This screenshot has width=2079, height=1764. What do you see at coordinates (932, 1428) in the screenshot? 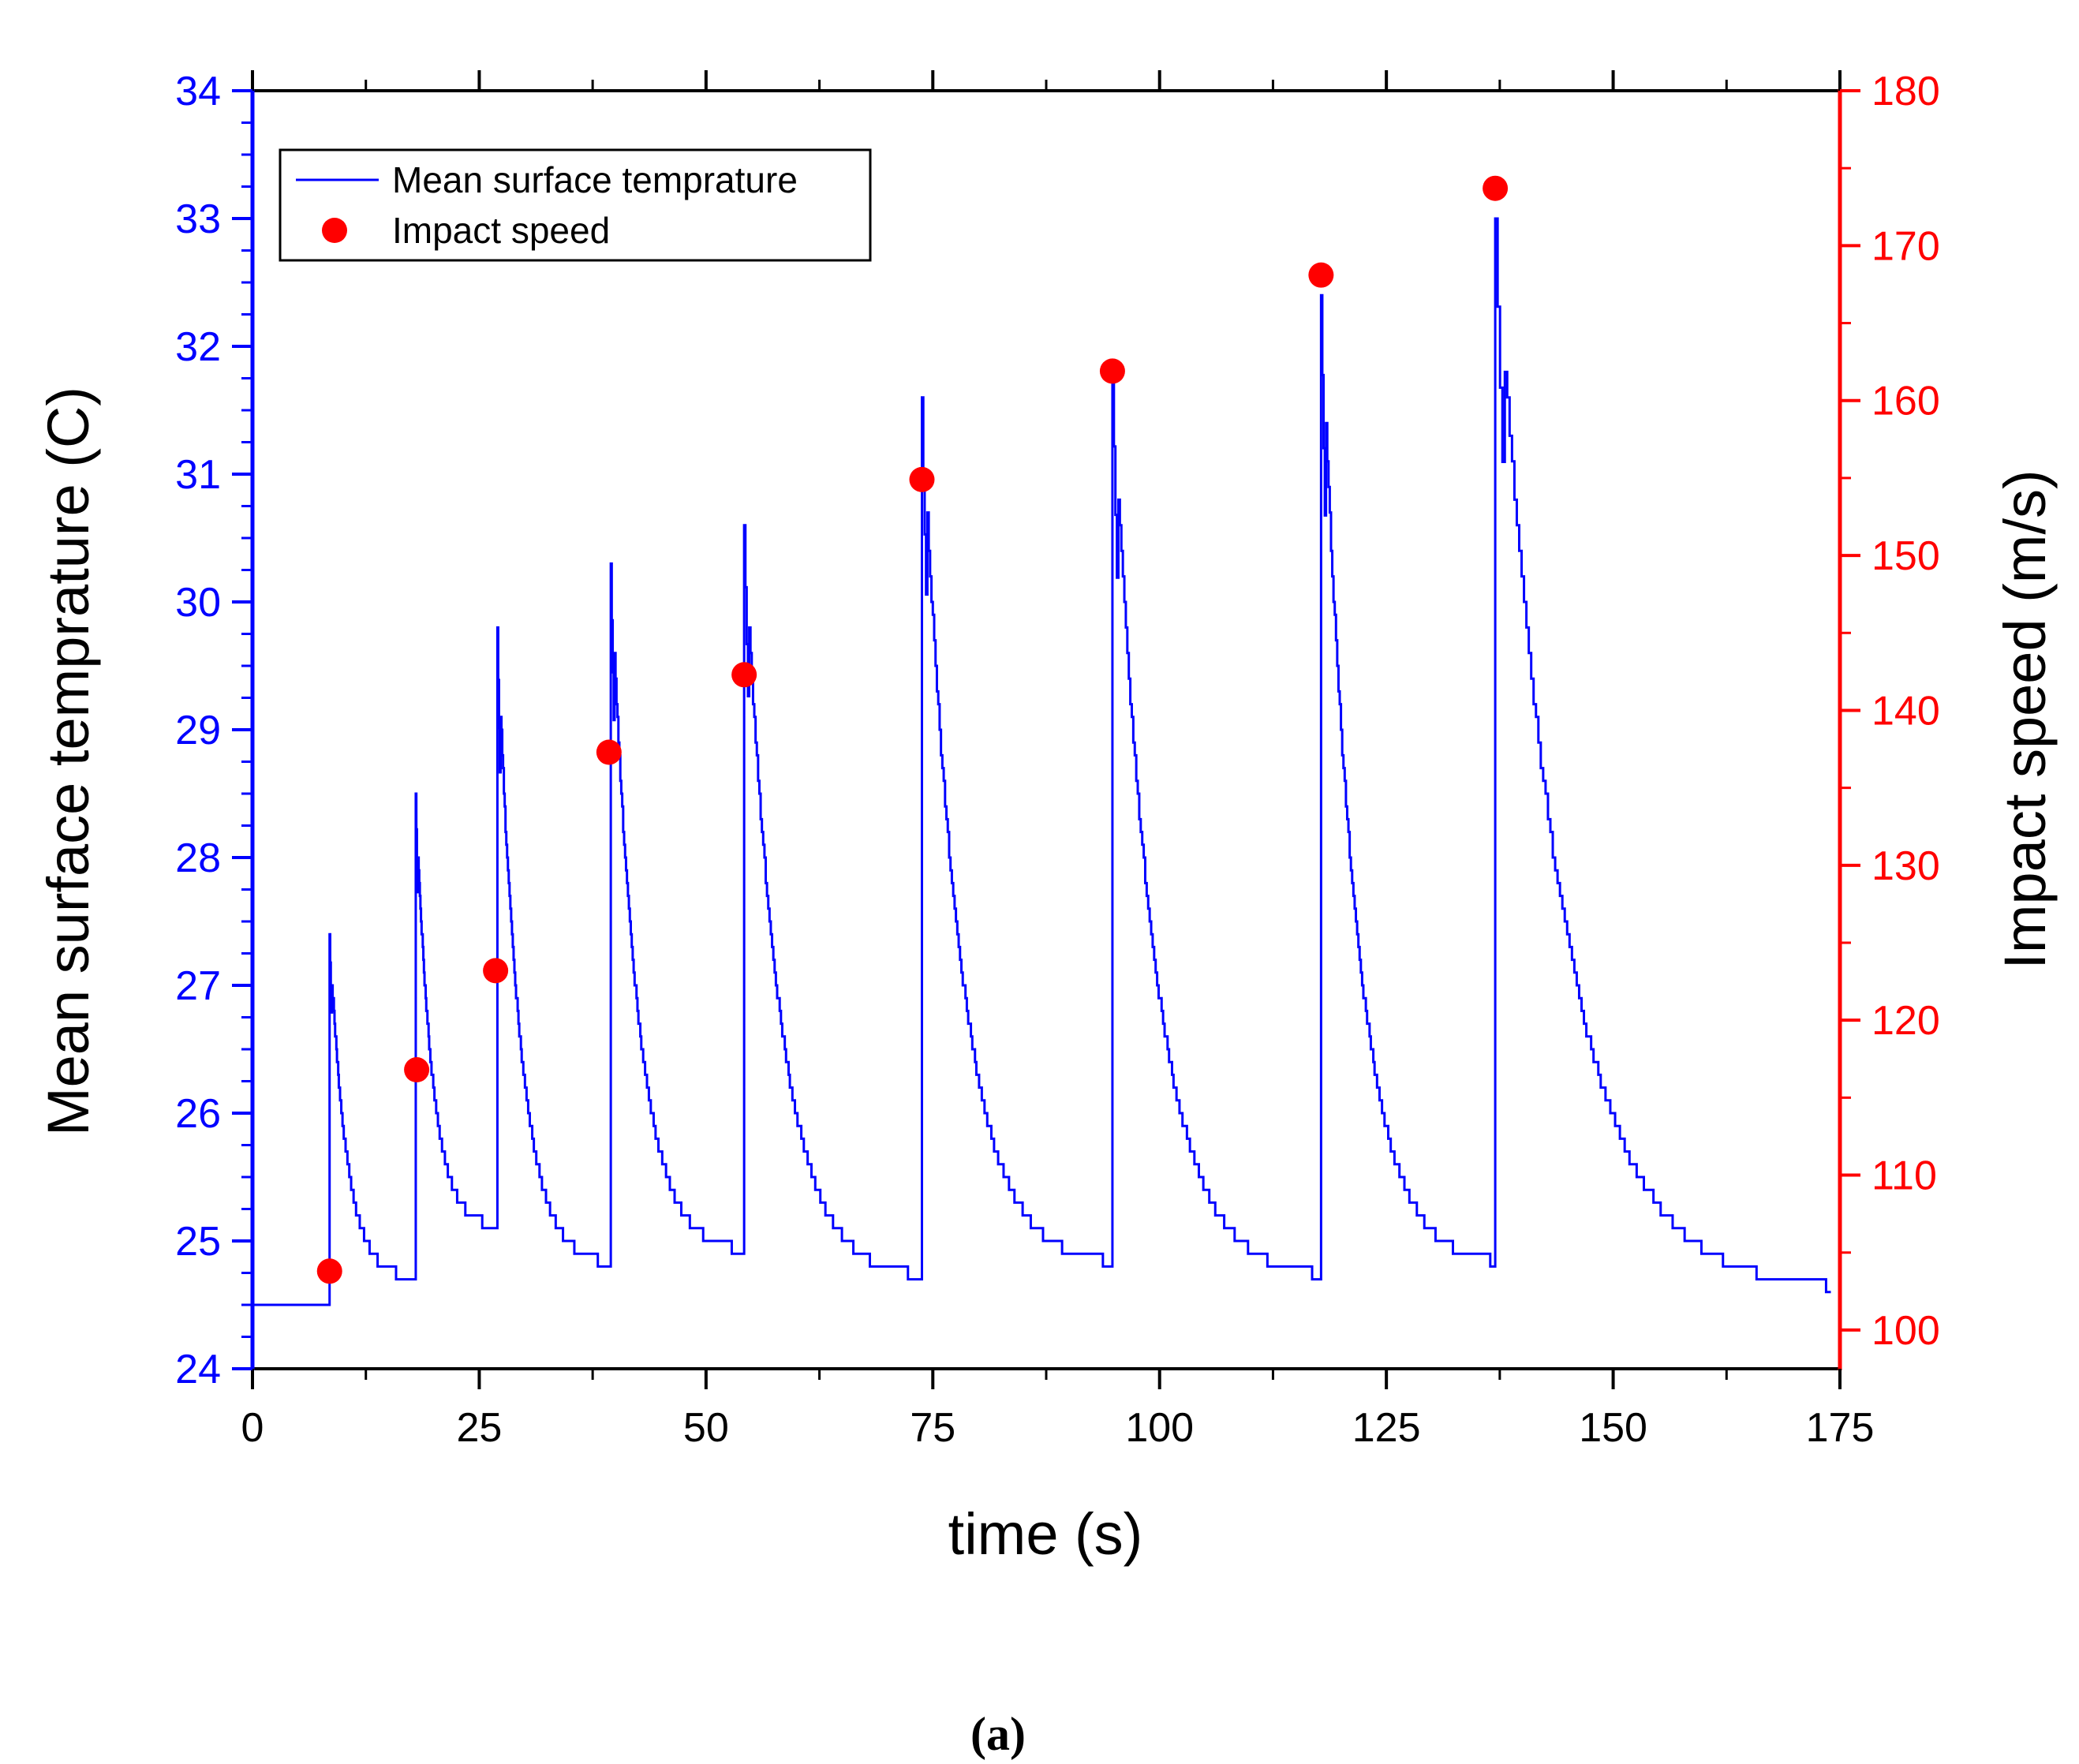
I see `x-tick-label-3: 75` at bounding box center [932, 1428].